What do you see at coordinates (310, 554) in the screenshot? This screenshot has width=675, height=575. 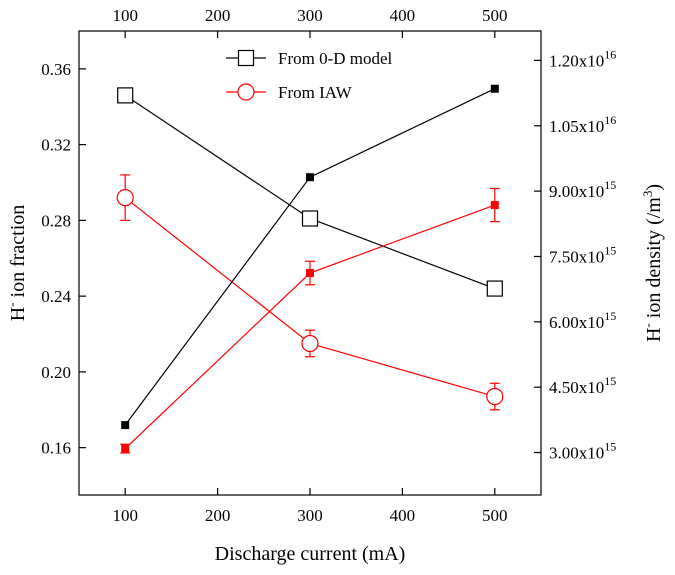 I see `x-axis-title: Discharge current (mA)` at bounding box center [310, 554].